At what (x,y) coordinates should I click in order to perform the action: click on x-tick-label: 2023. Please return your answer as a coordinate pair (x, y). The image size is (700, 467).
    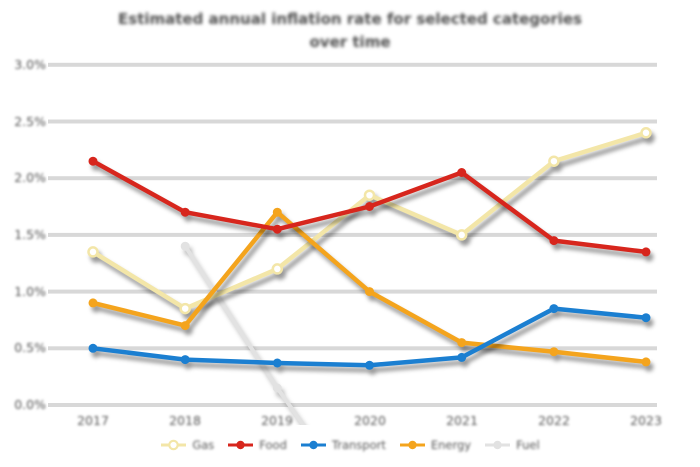
    Looking at the image, I should click on (646, 420).